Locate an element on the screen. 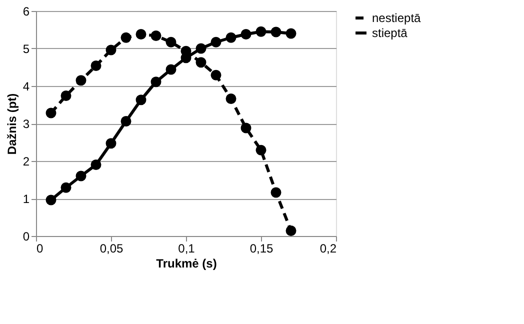 The image size is (524, 324). x-tick-label: 0,1 is located at coordinates (187, 249).